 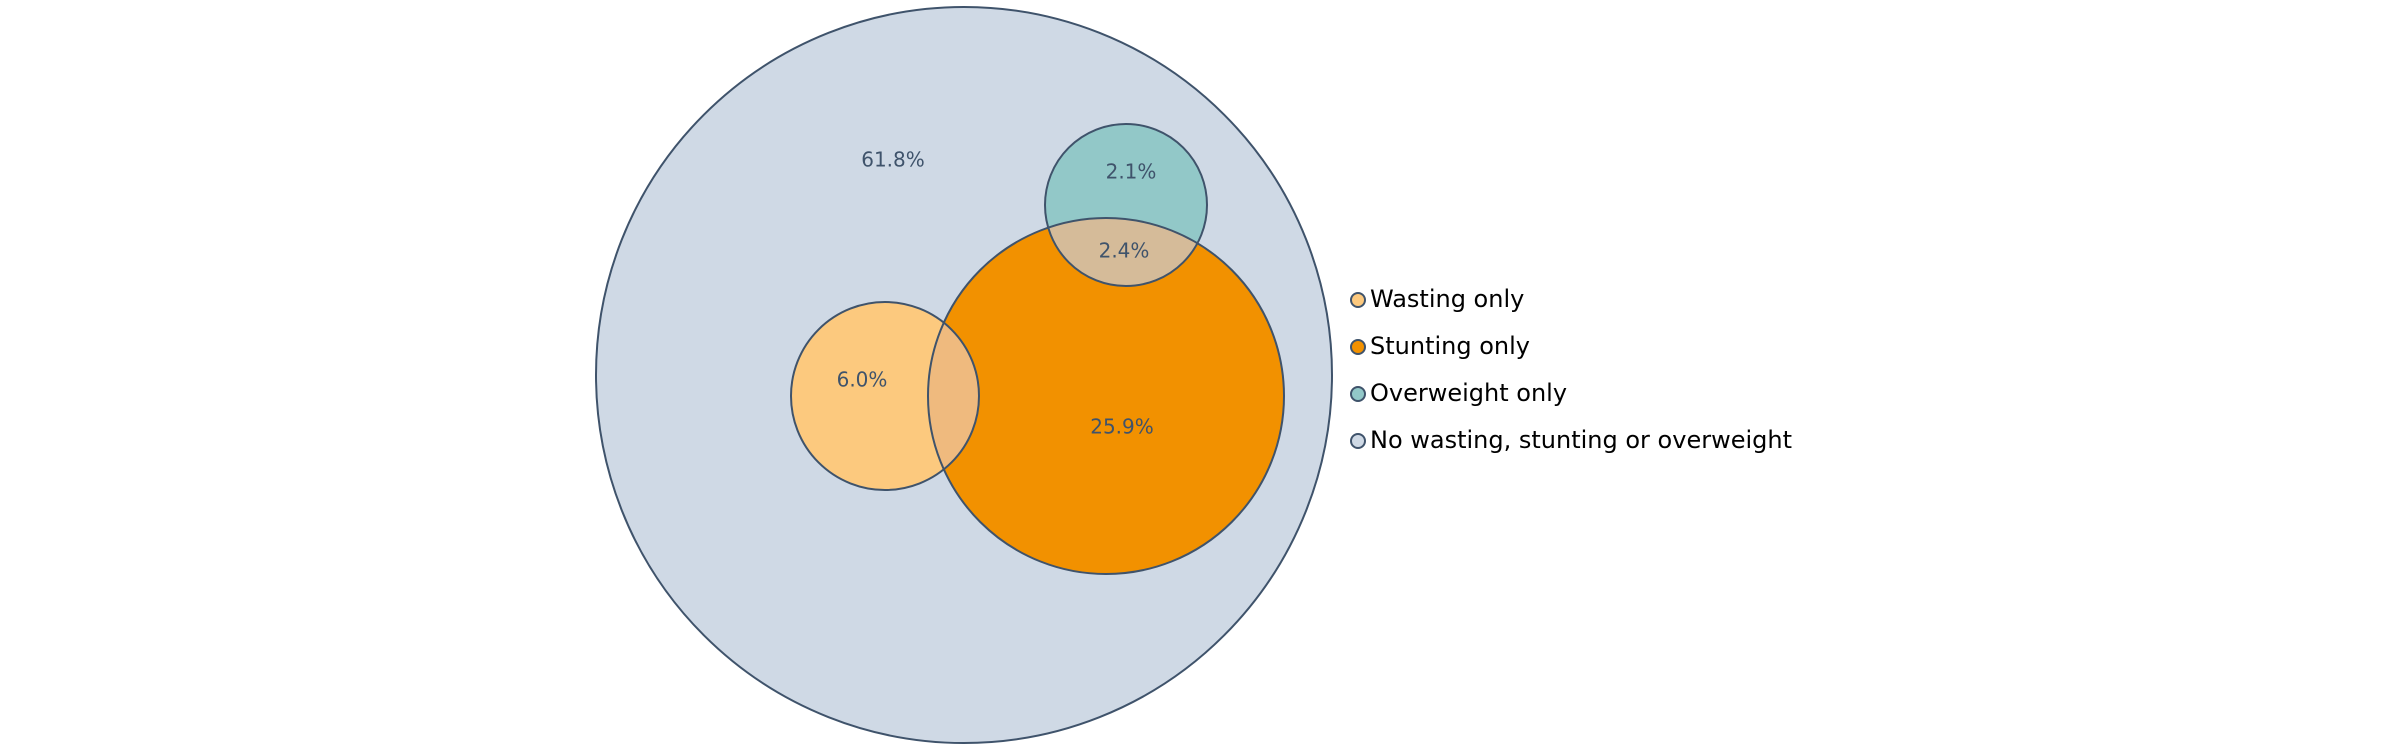 I want to click on overlap-stunting-overweight, so click(x=1126, y=252).